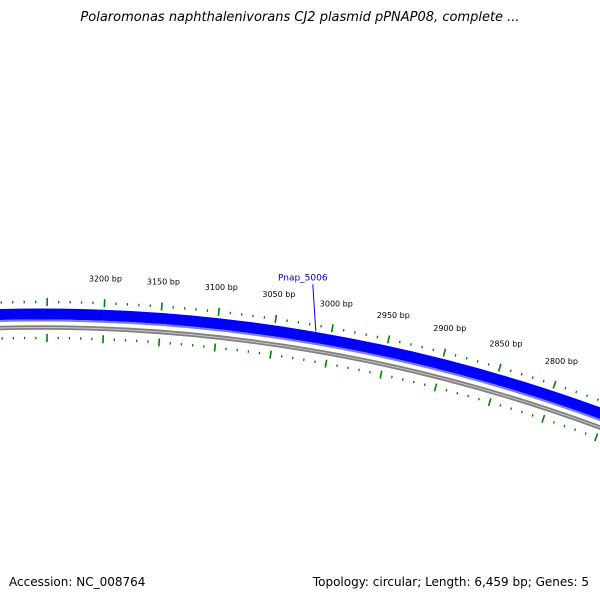 Image resolution: width=600 pixels, height=600 pixels. What do you see at coordinates (505, 344) in the screenshot?
I see `ruler-label: 2850 bp` at bounding box center [505, 344].